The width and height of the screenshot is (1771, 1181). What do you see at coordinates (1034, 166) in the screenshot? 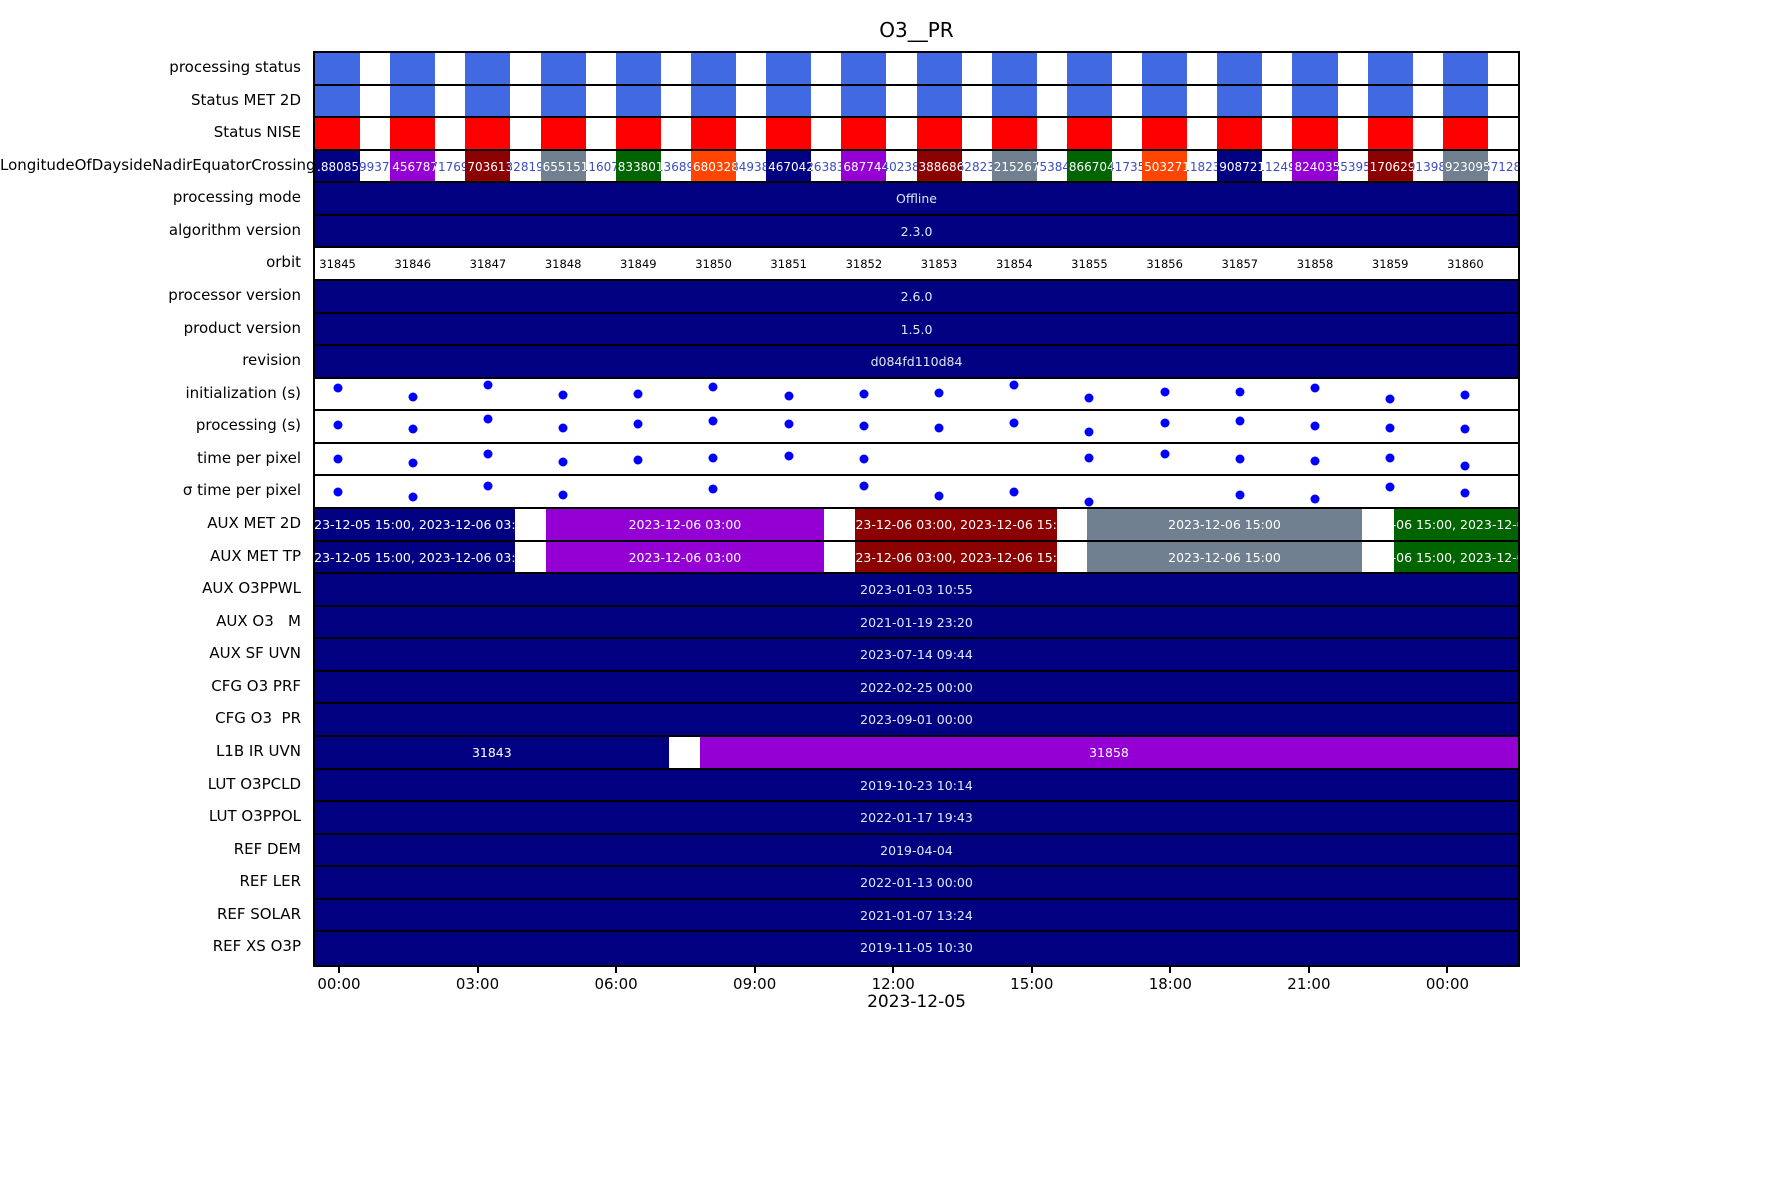
I see `crossing-slot: 2152675384621526753846` at bounding box center [1034, 166].